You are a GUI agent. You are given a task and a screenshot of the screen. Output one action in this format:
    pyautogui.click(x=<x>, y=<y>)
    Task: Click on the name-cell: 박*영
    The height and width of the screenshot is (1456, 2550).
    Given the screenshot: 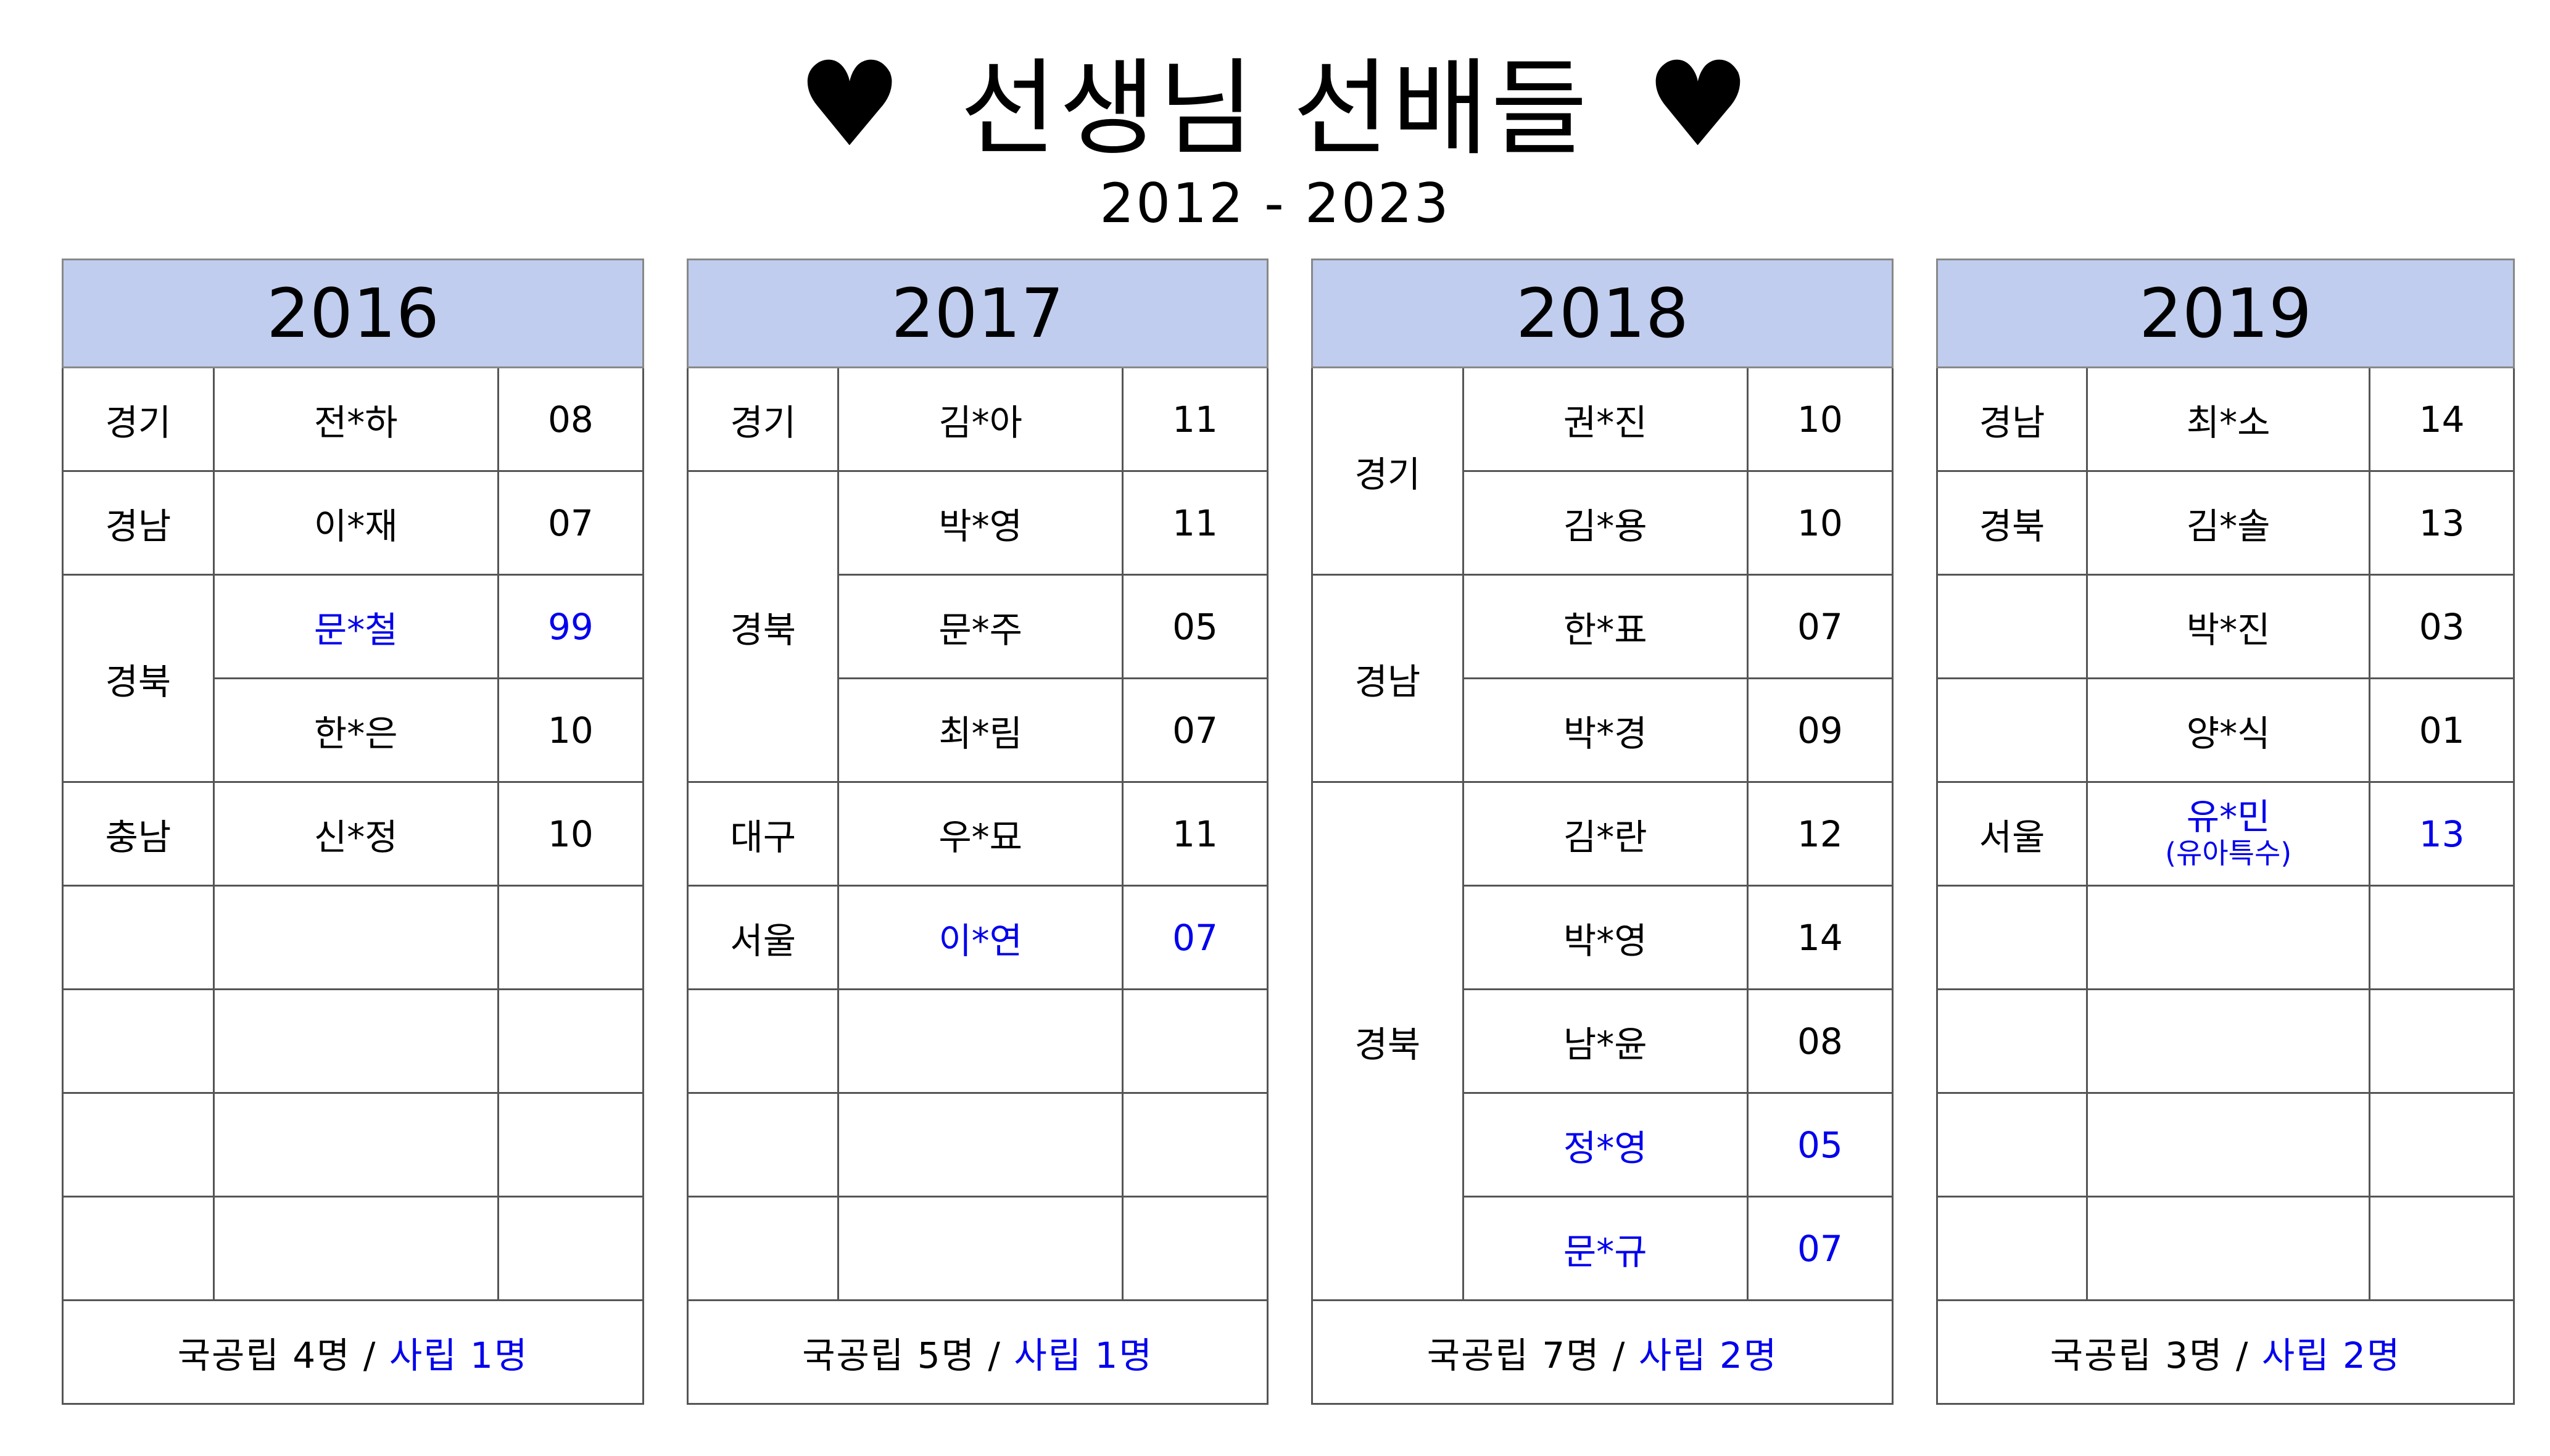 What is the action you would take?
    pyautogui.click(x=1606, y=938)
    